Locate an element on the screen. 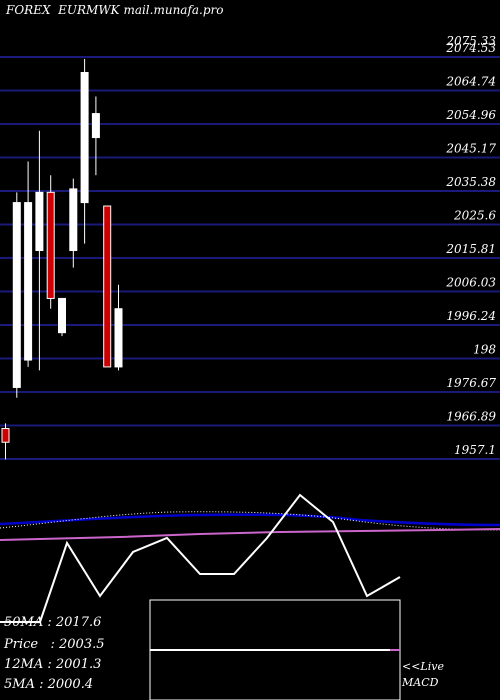 The width and height of the screenshot is (500, 700). macd-label: MACD is located at coordinates (420, 682).